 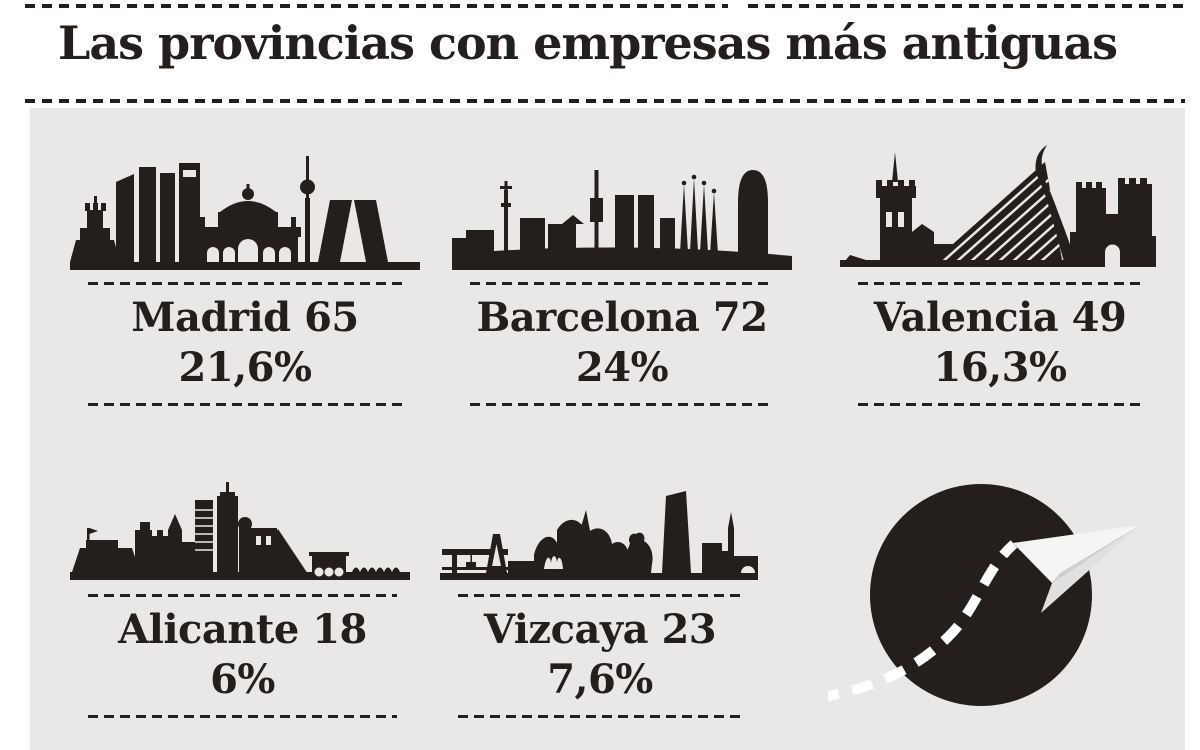 I want to click on province-card-vizcaya: Vizcaya 23 7,6%, so click(x=600, y=585).